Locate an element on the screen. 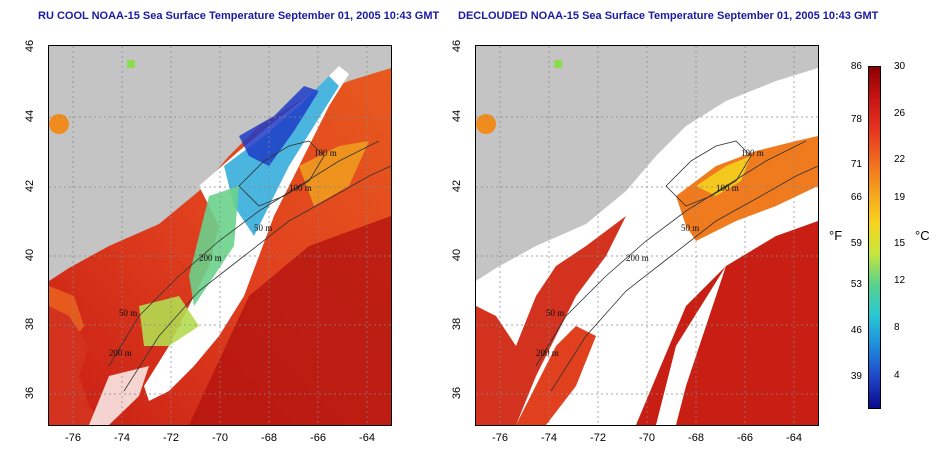 This screenshot has width=950, height=475. lon-label-right-74: -74 is located at coordinates (549, 438).